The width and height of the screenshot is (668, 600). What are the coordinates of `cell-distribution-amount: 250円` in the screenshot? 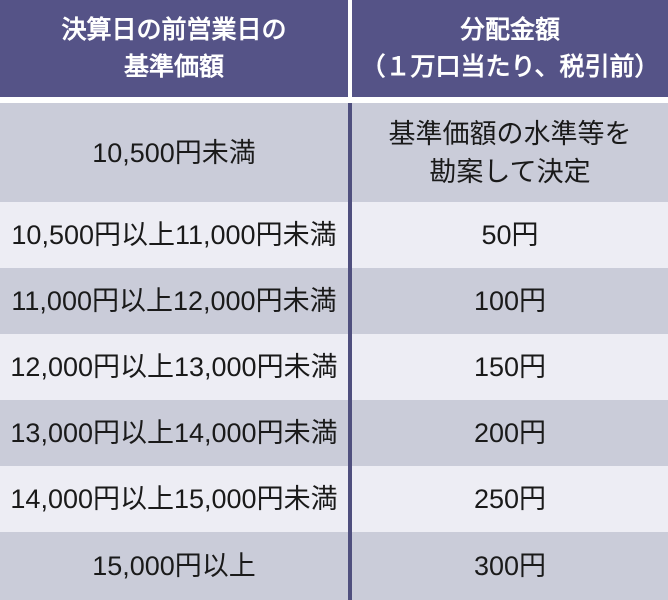 It's located at (510, 499).